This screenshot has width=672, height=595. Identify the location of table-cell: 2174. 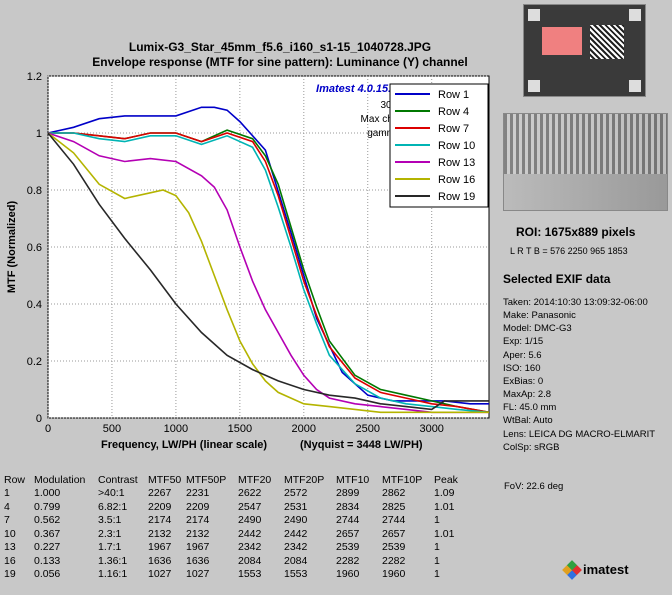
(198, 520).